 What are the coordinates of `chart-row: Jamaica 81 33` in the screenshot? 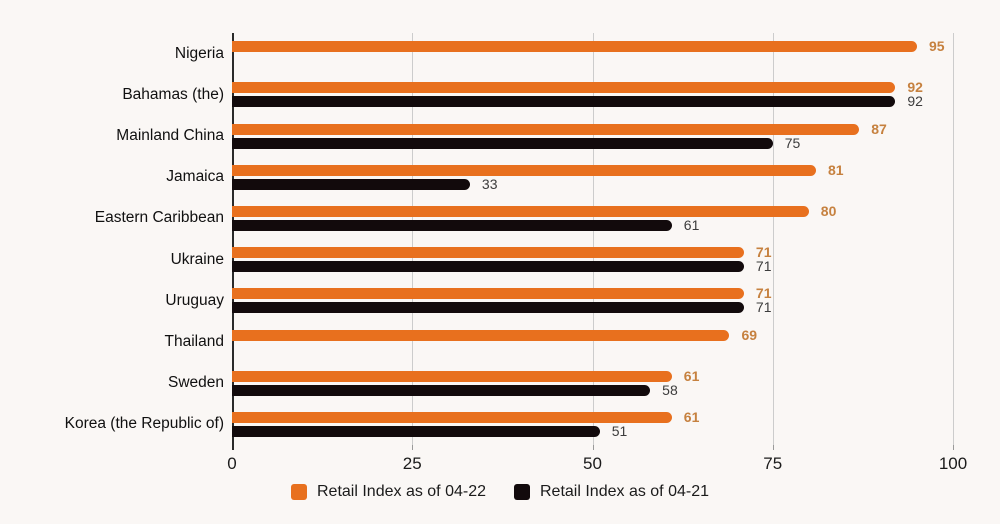 It's located at (476, 177).